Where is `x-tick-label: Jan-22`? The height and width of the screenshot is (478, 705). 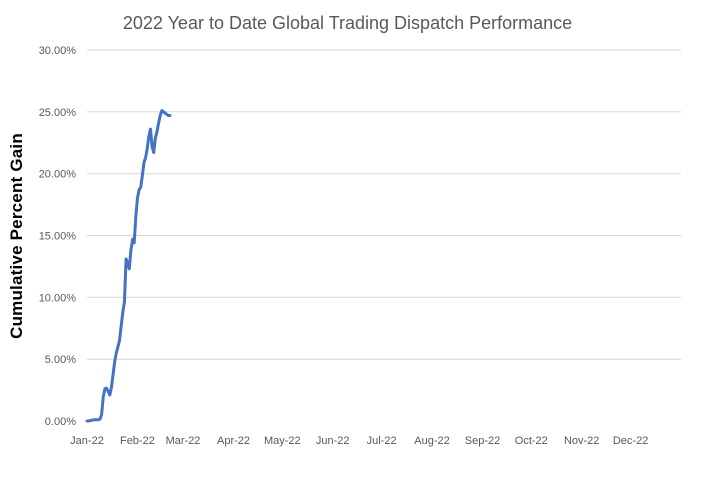 x-tick-label: Jan-22 is located at coordinates (87, 441).